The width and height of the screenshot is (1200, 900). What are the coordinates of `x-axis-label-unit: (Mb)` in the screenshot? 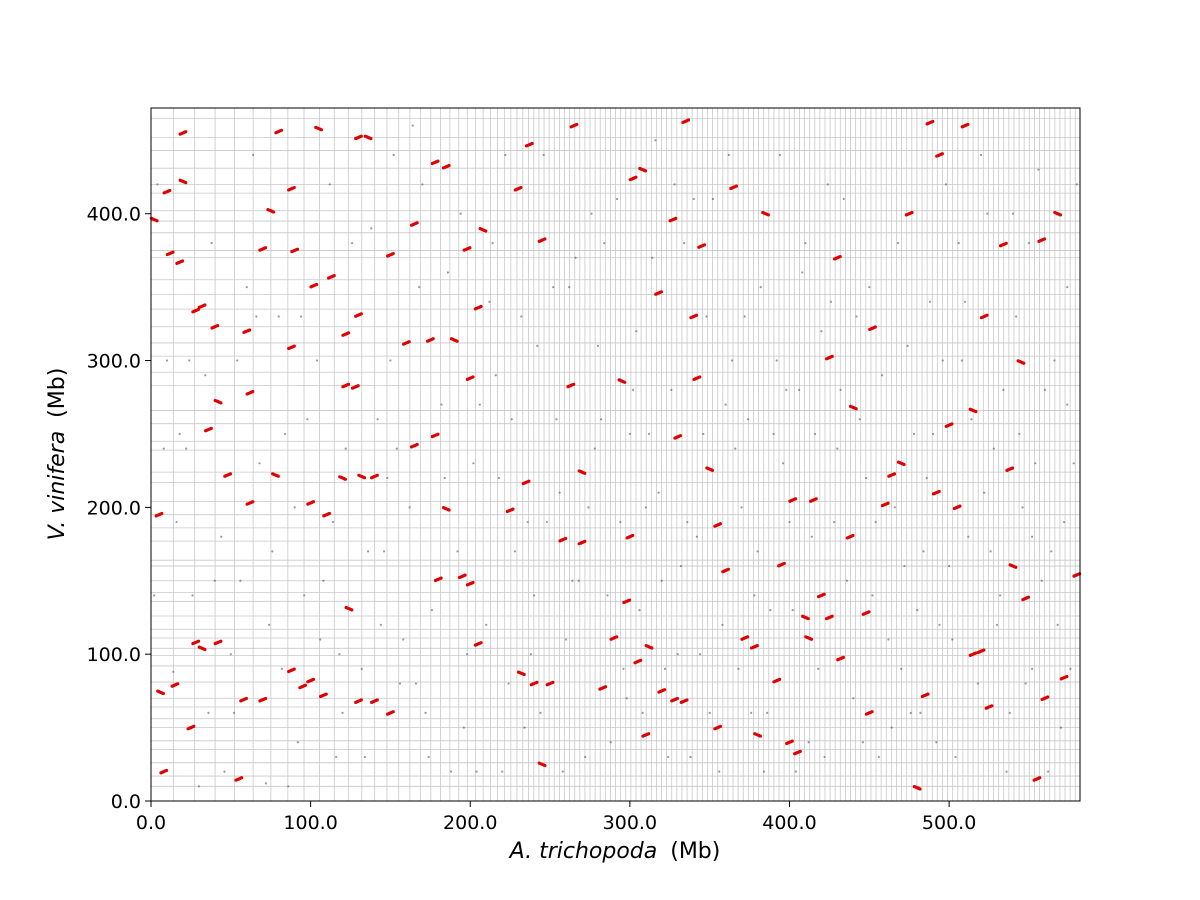 It's located at (695, 851).